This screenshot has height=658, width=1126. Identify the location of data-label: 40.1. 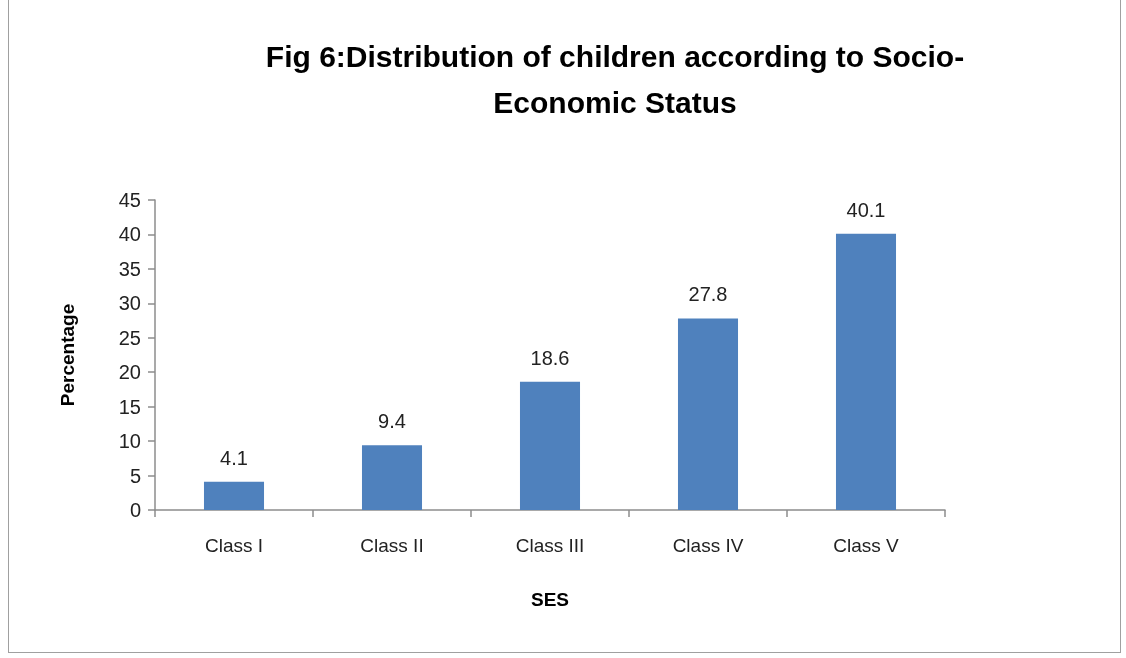
(866, 209).